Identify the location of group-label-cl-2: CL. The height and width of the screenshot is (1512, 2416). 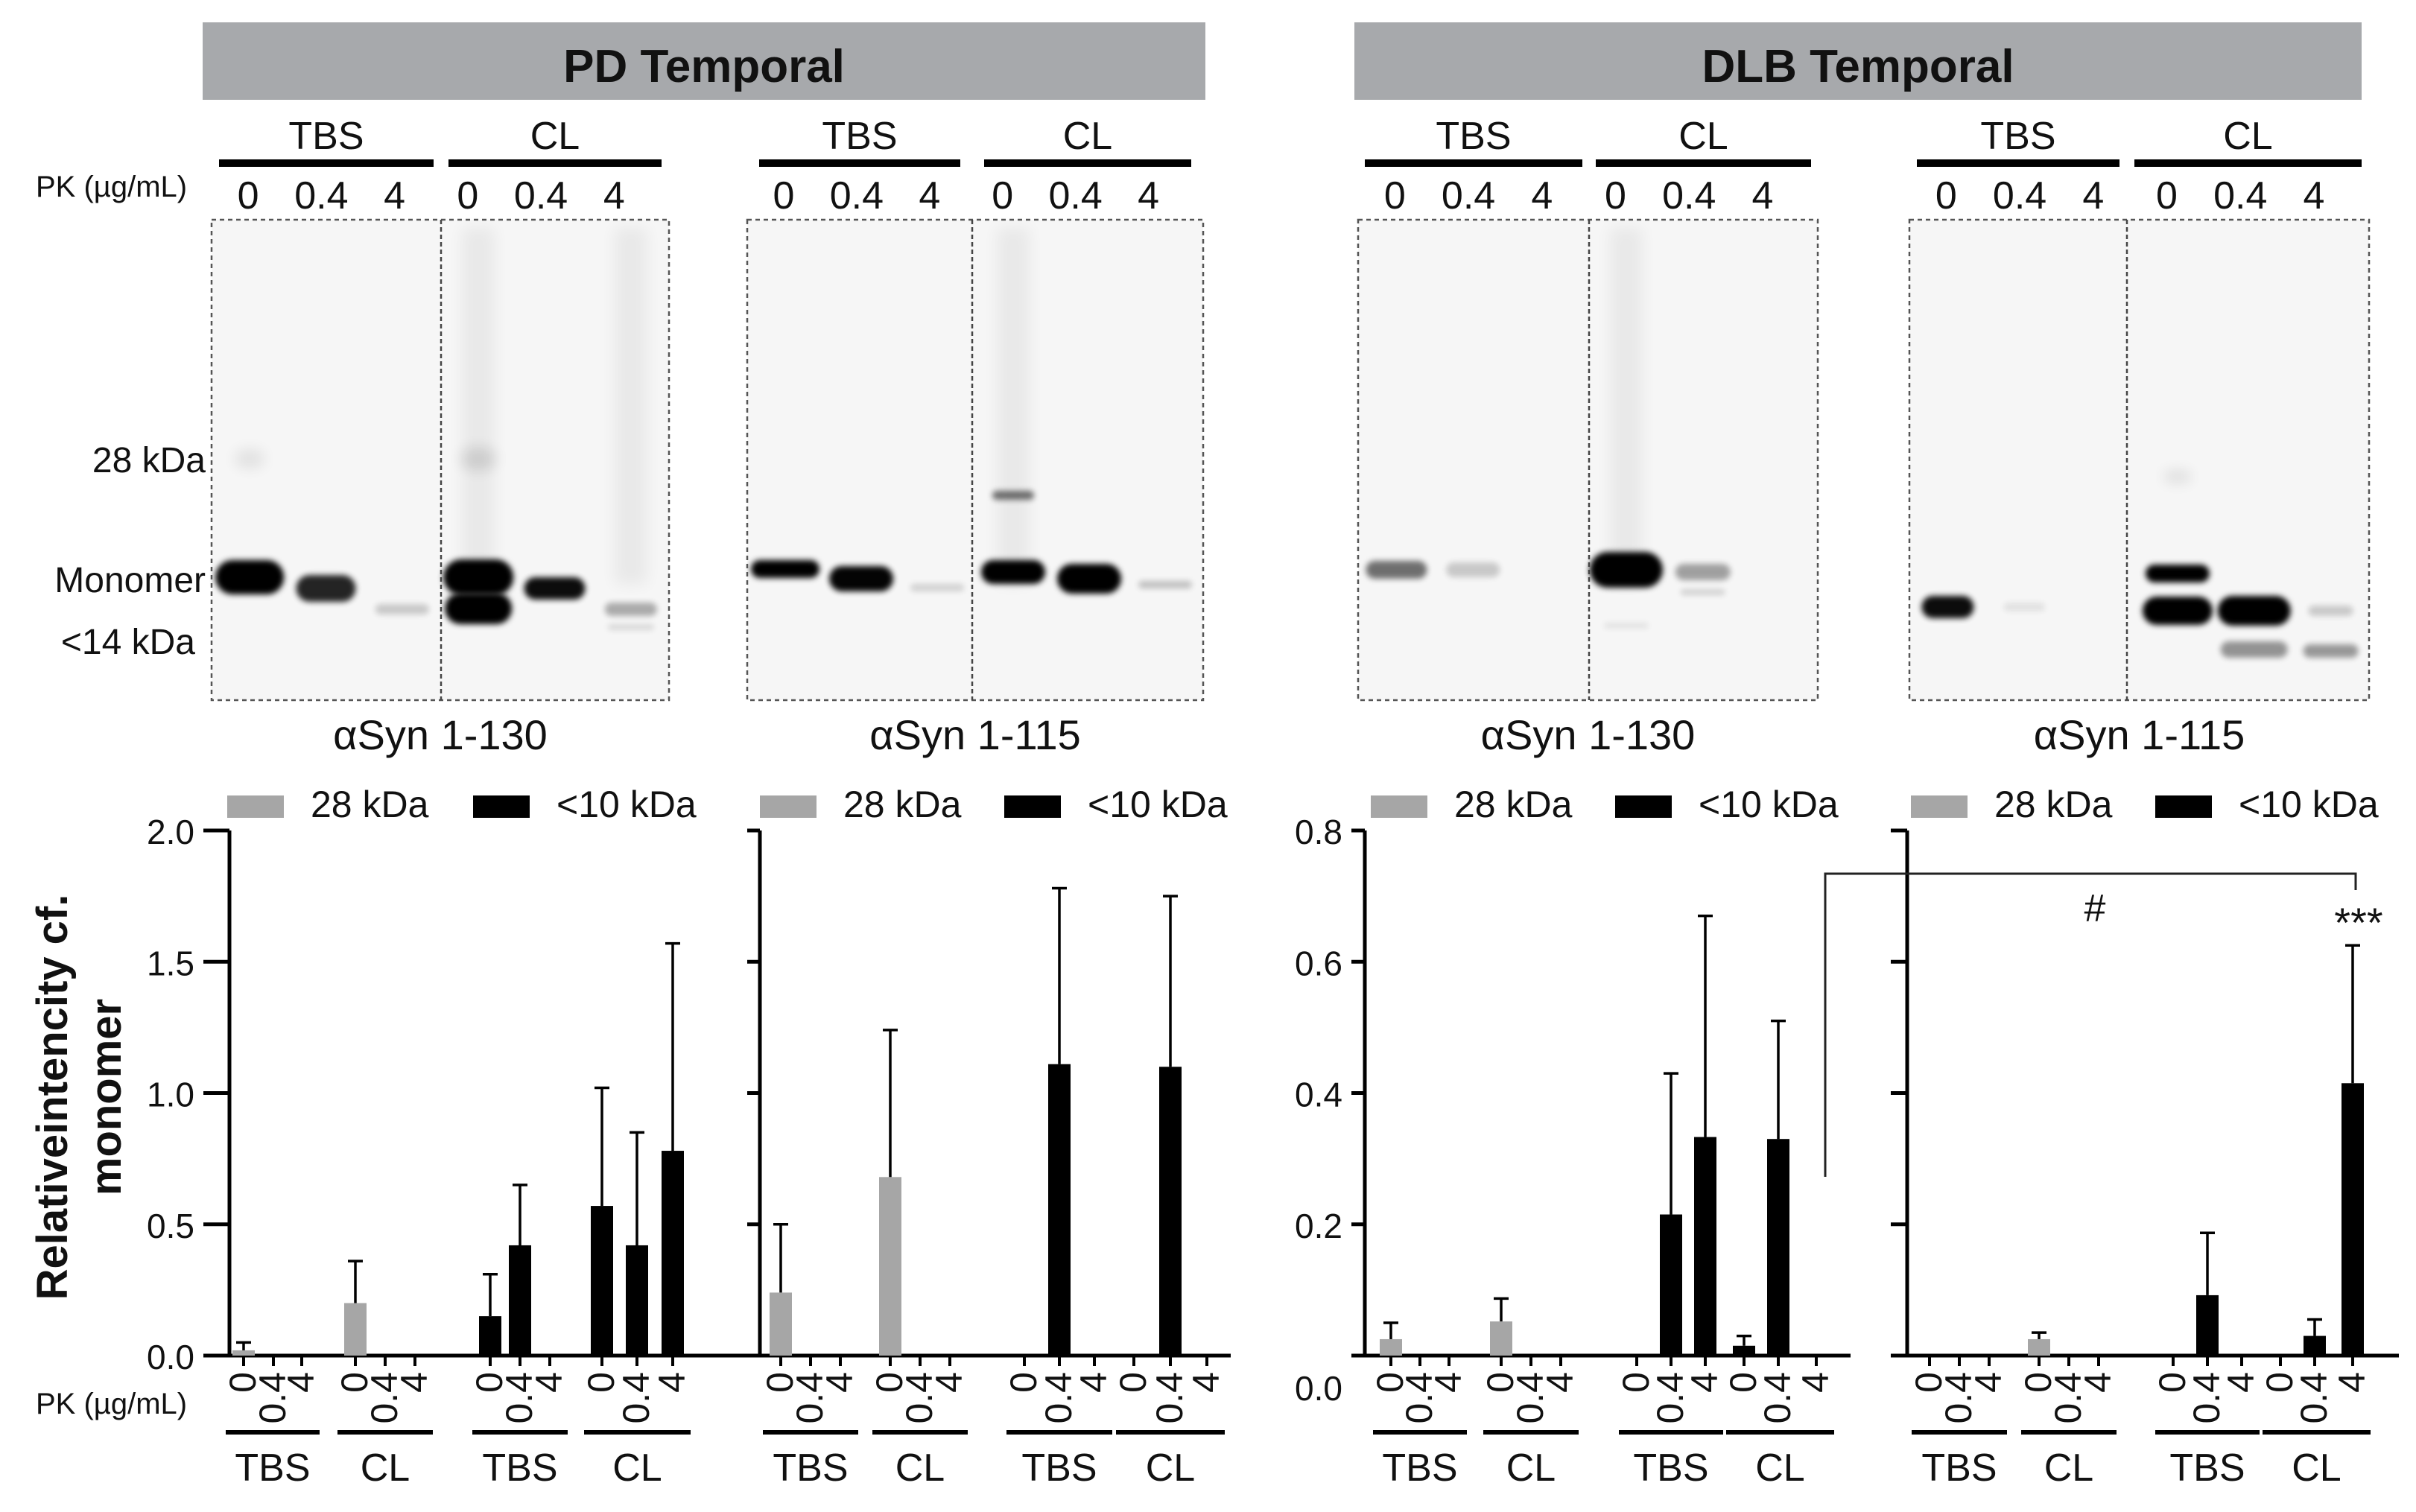
(2316, 1468).